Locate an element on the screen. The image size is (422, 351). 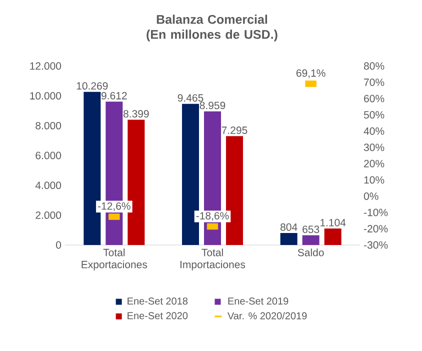
data-label: 1.104 is located at coordinates (333, 222).